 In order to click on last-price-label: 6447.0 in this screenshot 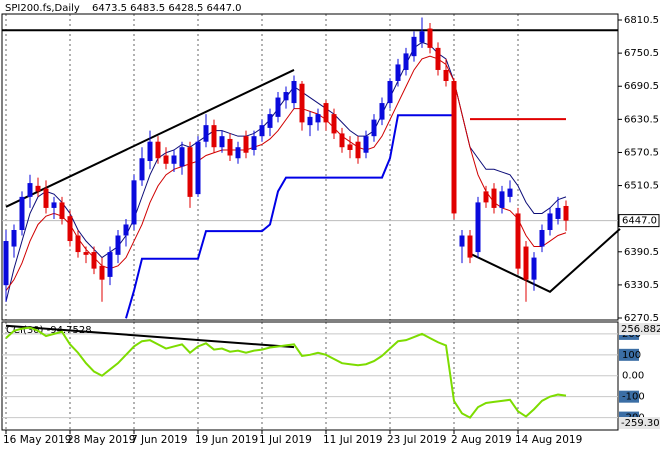, I will do `click(639, 221)`.